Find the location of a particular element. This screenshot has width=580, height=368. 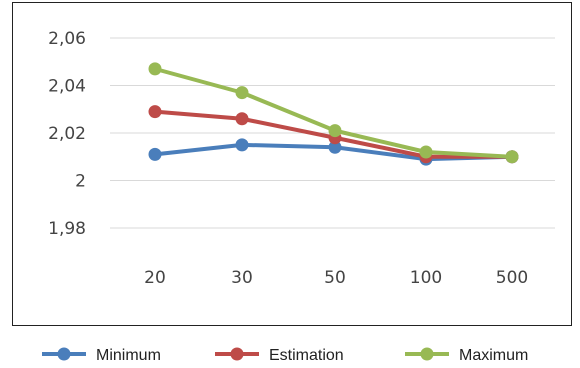

x-axis-ticks: 20 30 50 100 500 is located at coordinates (336, 278).